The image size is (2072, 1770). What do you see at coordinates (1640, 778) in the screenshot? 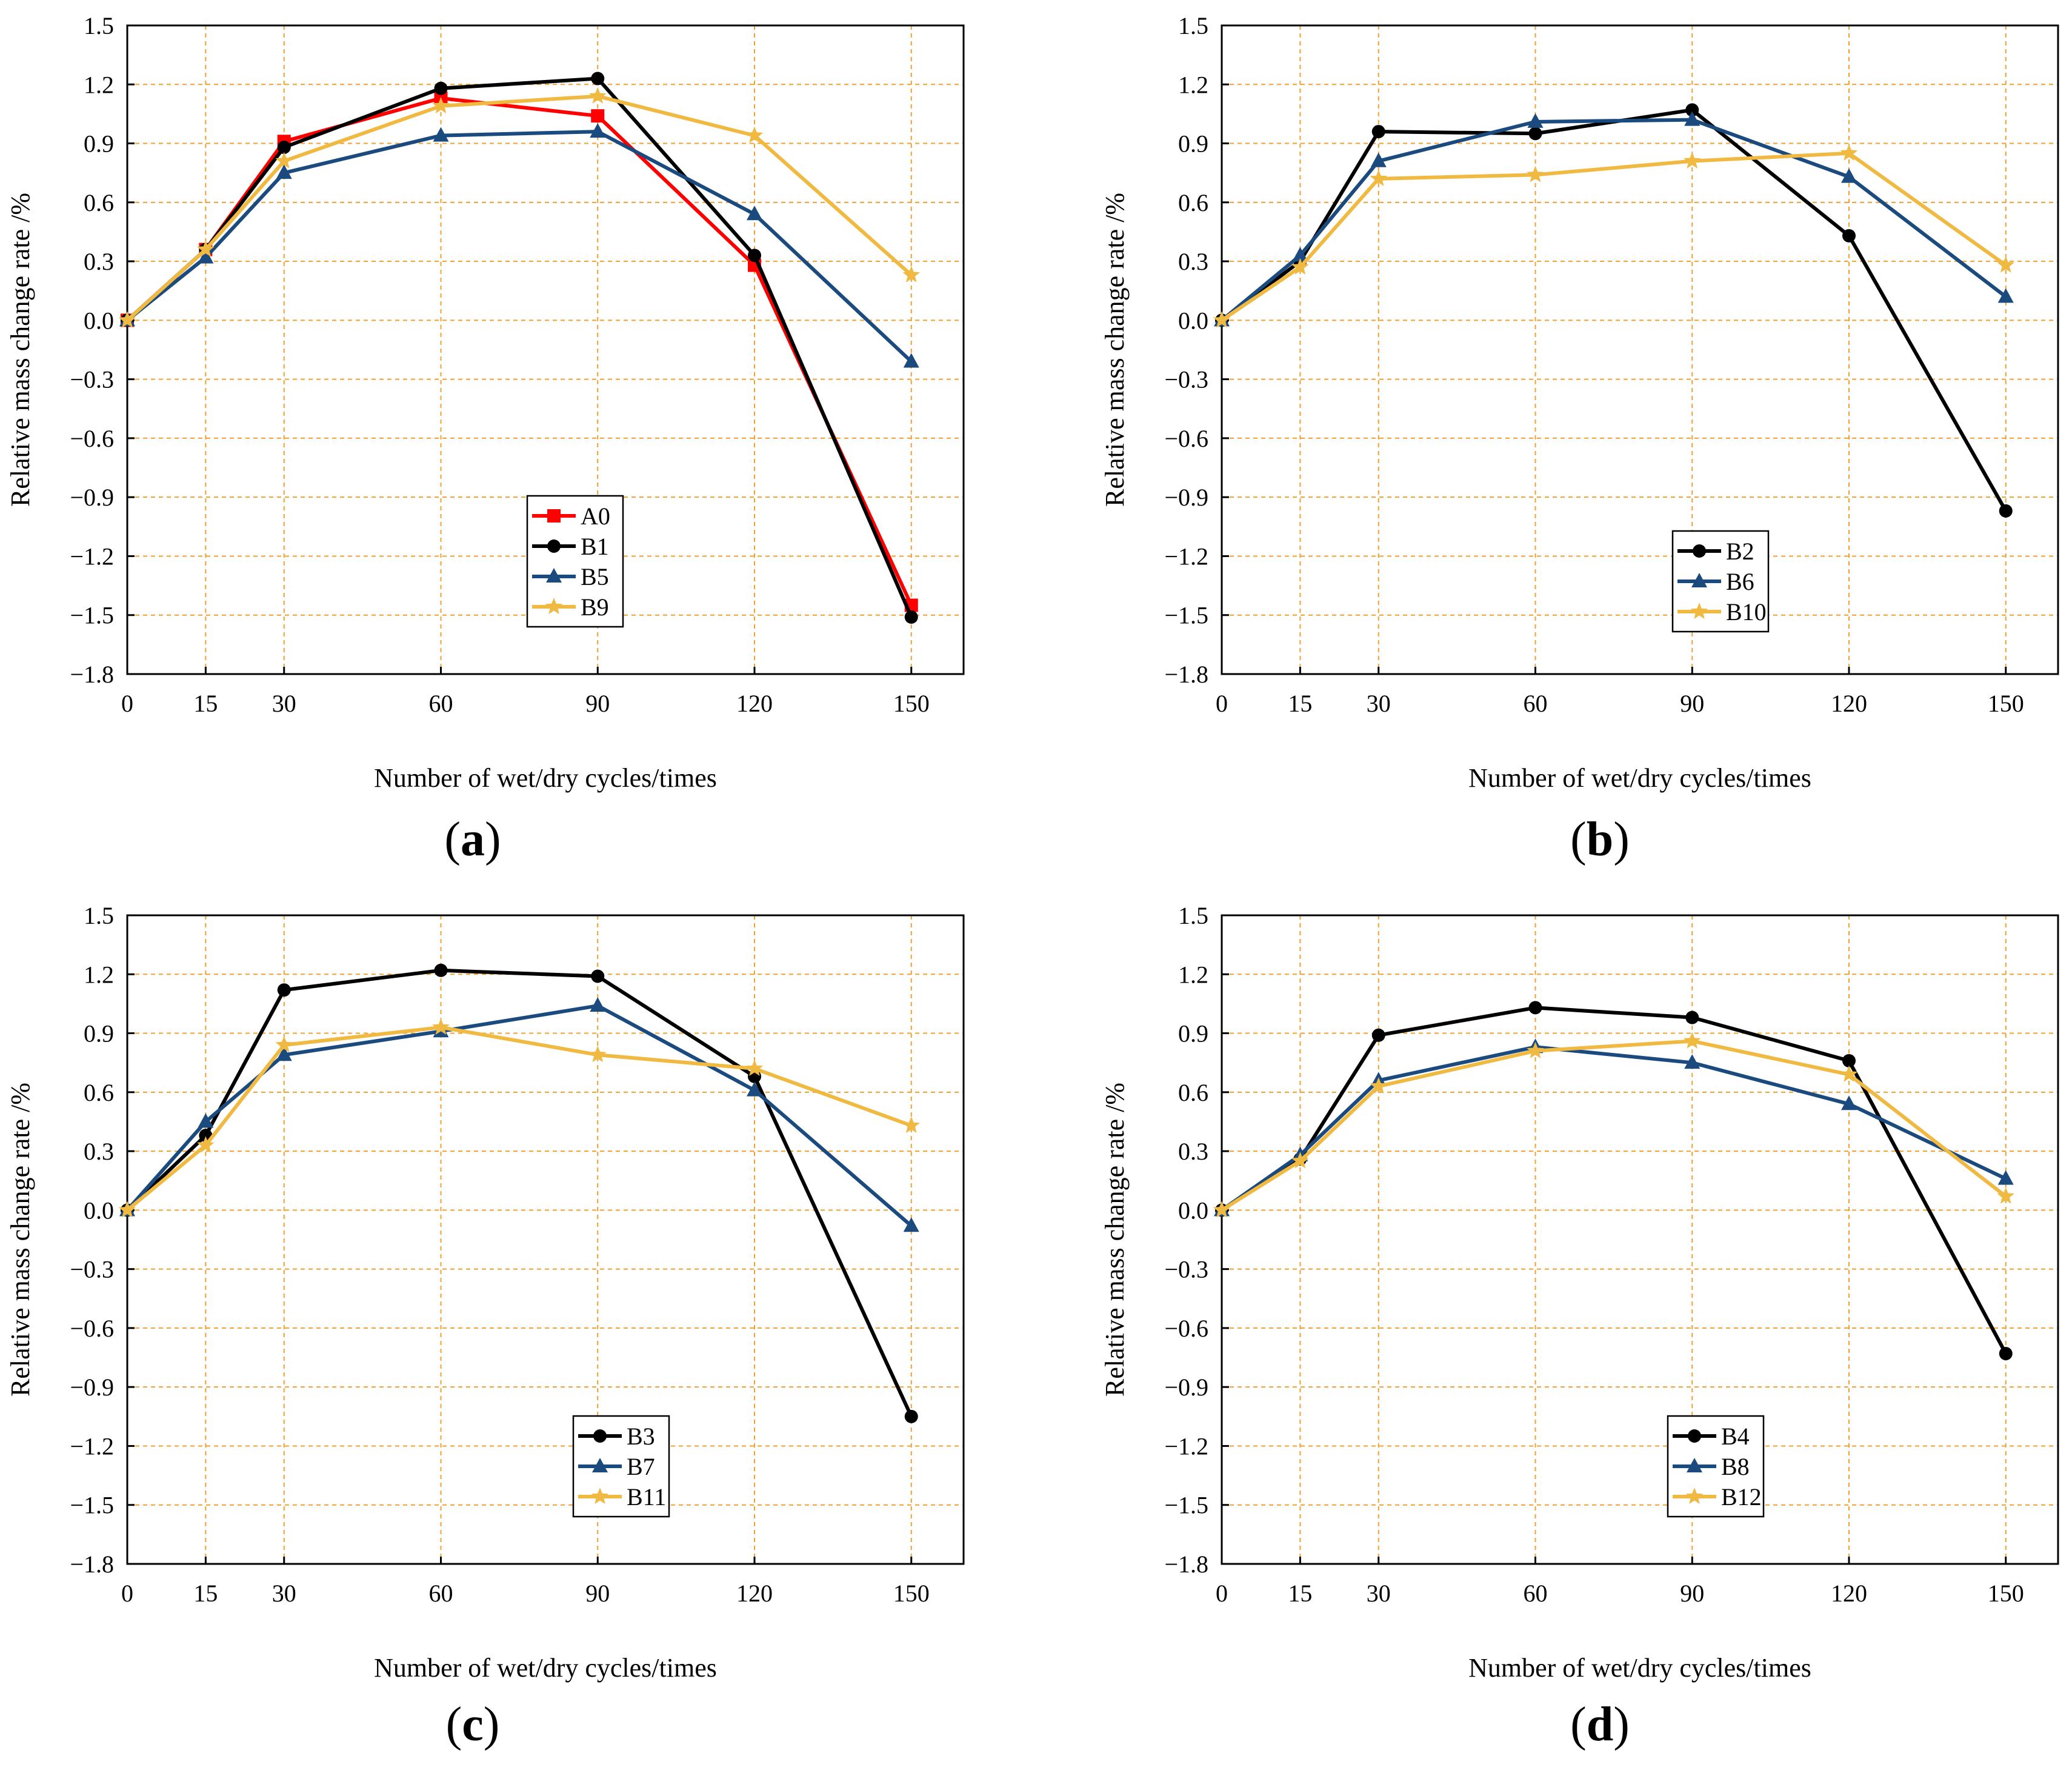
I see `x-axis-label: Number of wet/dry cycles/times` at bounding box center [1640, 778].